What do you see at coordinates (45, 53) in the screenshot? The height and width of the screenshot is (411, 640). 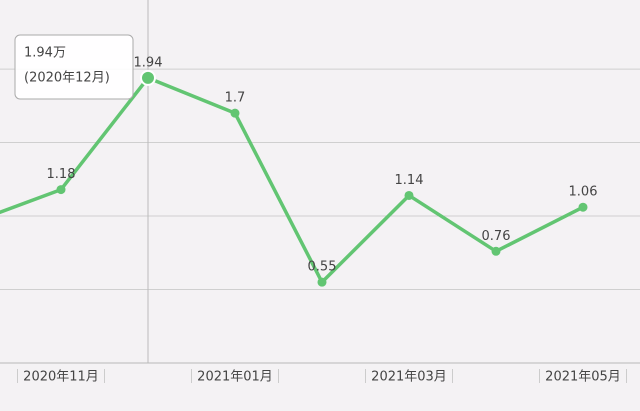 I see `tooltip-value: 1.94万` at bounding box center [45, 53].